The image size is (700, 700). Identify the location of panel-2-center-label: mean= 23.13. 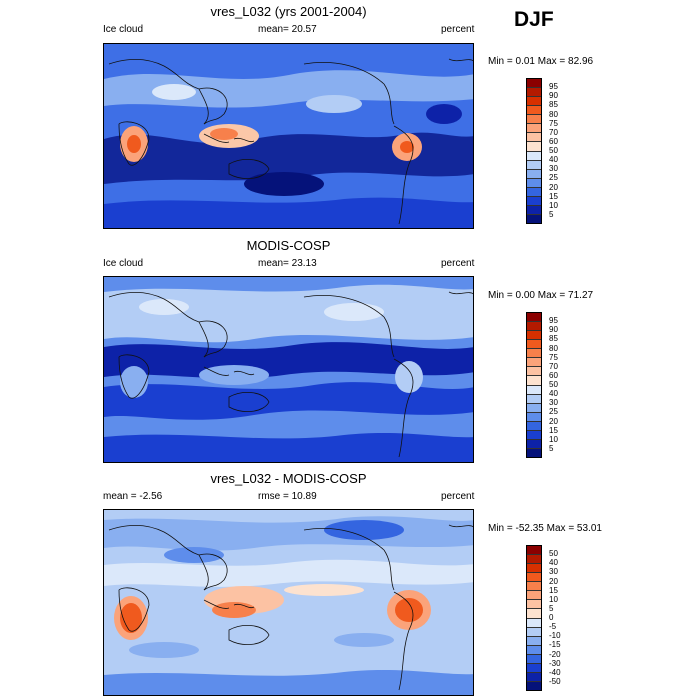
(287, 263).